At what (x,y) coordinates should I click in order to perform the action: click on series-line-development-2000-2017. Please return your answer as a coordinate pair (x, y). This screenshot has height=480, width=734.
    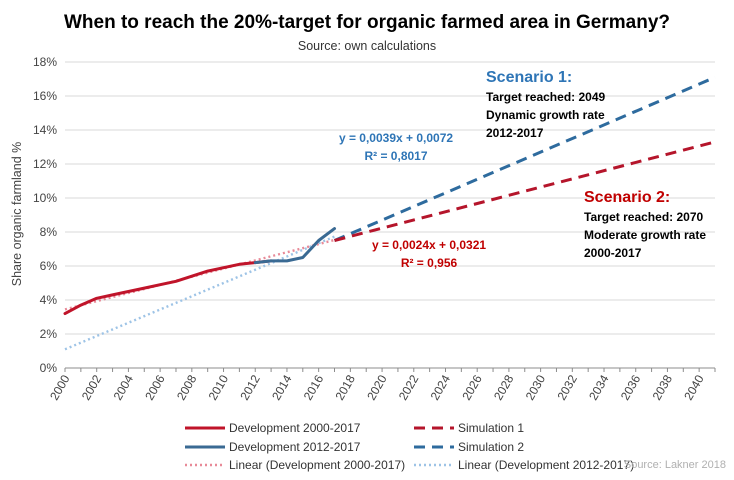
    Looking at the image, I should click on (168, 287).